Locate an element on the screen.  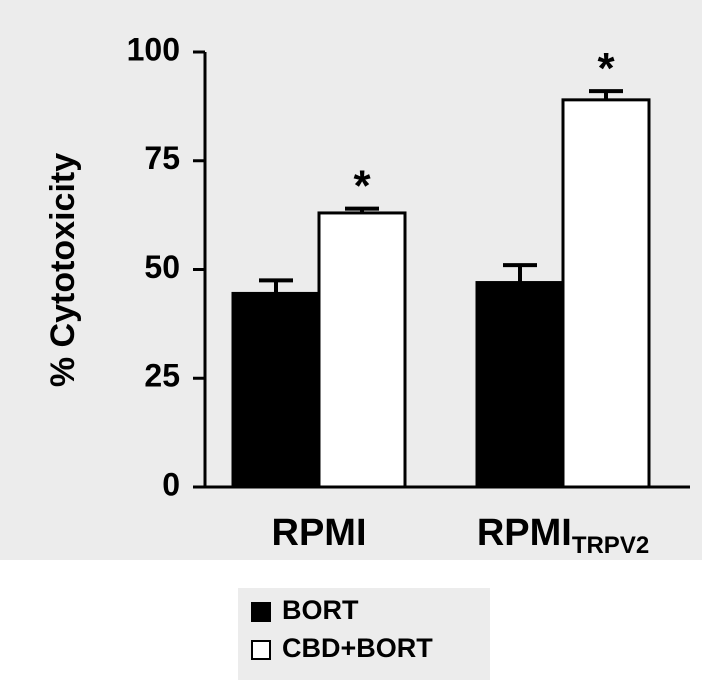
y-tick-label: 0 is located at coordinates (171, 484).